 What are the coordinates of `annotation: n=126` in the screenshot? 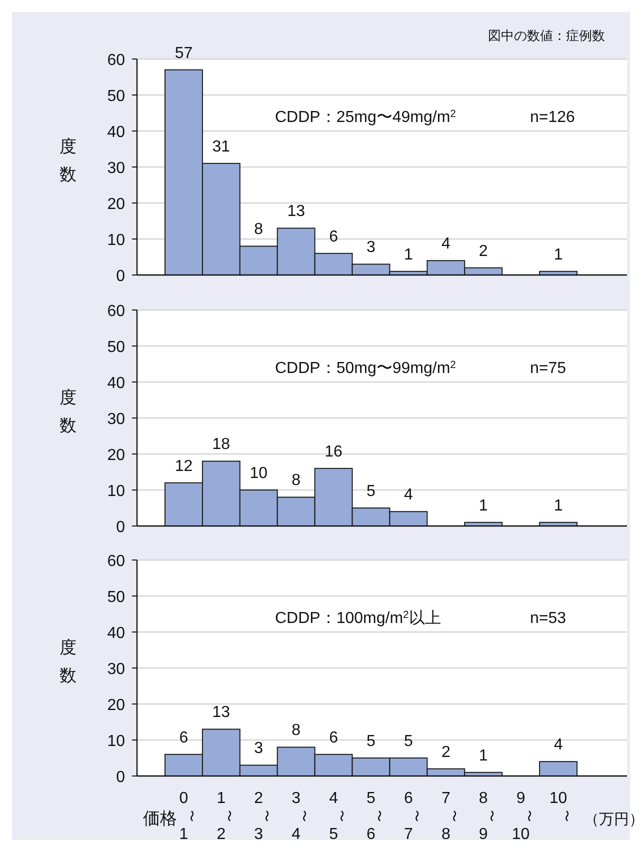 It's located at (553, 117).